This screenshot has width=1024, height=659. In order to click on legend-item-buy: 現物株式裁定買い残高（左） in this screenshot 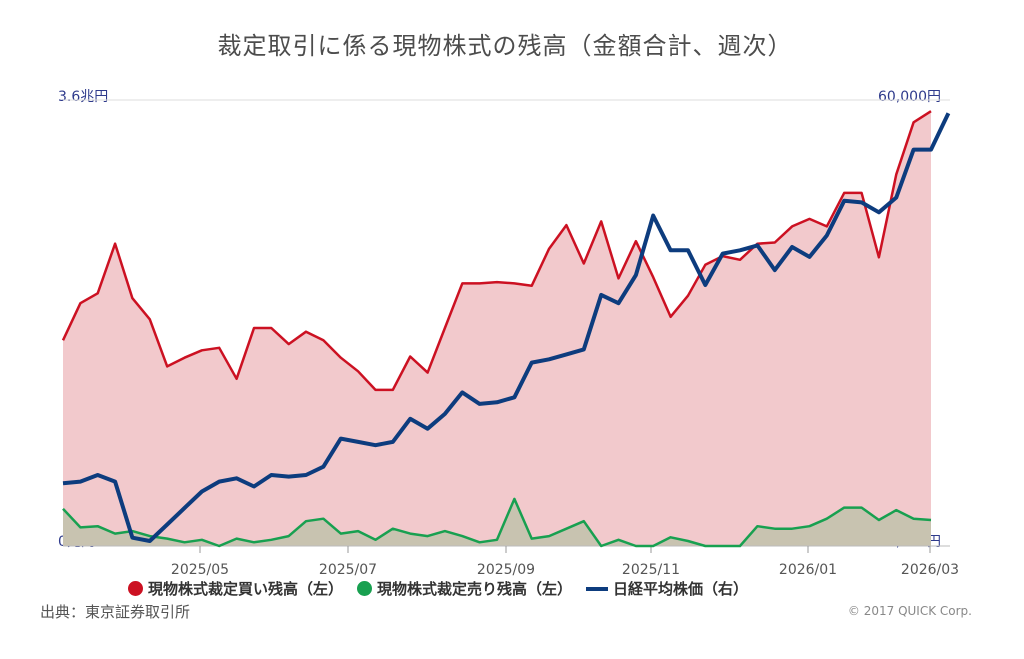, I will do `click(235, 588)`.